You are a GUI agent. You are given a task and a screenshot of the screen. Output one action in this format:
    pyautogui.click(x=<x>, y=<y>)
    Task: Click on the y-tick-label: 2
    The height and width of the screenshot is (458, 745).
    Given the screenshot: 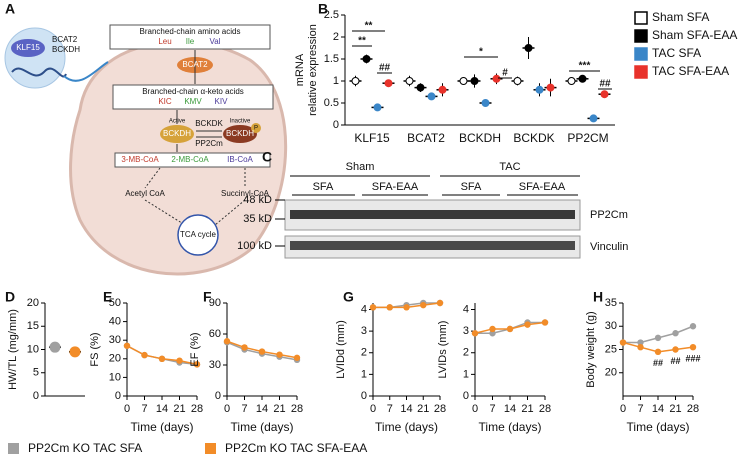 What is the action you would take?
    pyautogui.click(x=336, y=37)
    